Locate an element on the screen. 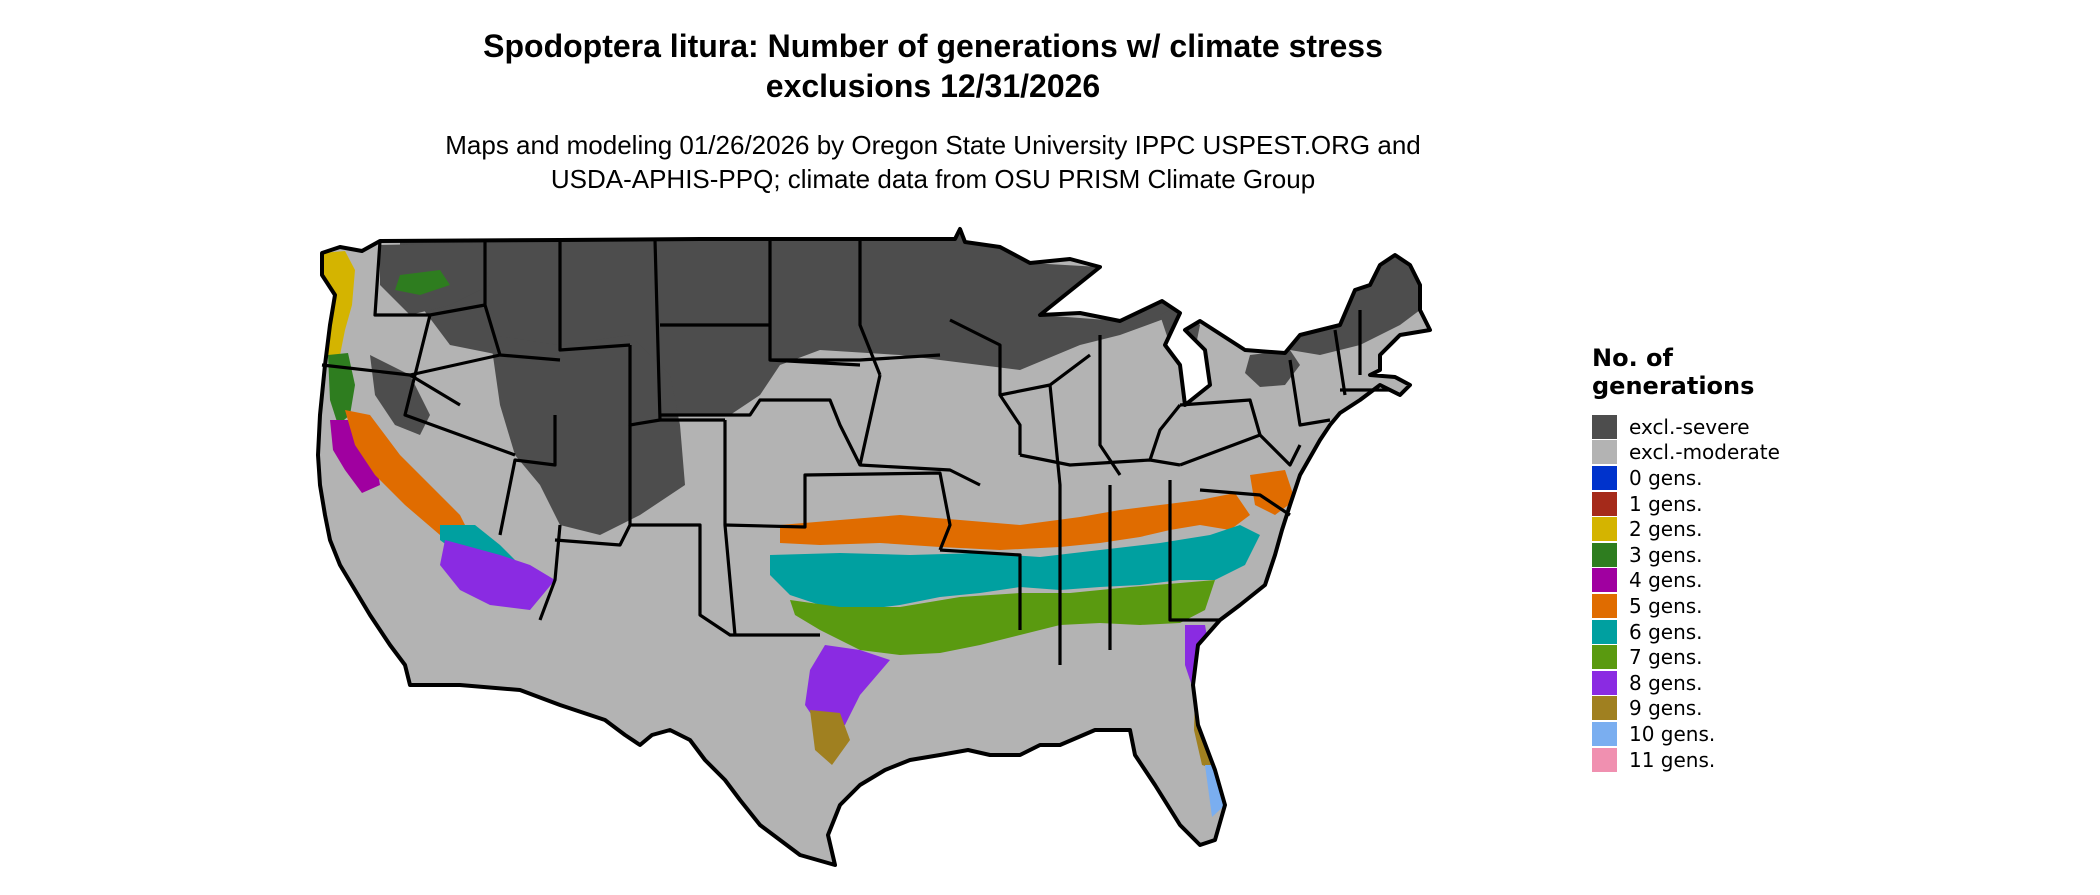  legend-label: excl.-severe is located at coordinates (1689, 426).